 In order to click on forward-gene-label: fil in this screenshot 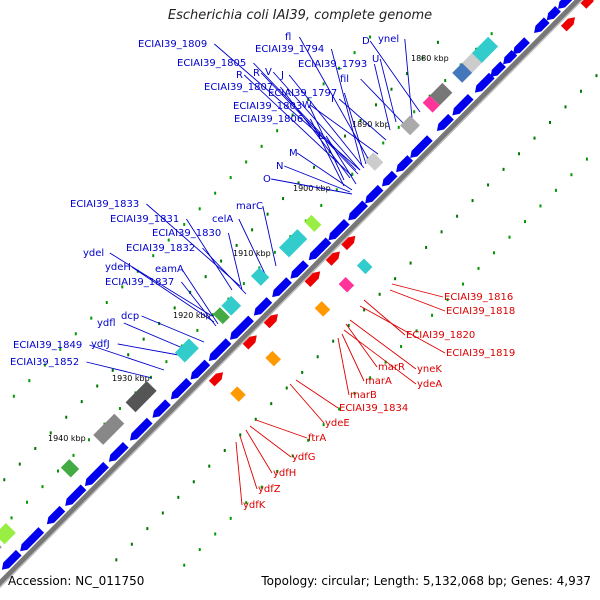, I will do `click(344, 79)`.